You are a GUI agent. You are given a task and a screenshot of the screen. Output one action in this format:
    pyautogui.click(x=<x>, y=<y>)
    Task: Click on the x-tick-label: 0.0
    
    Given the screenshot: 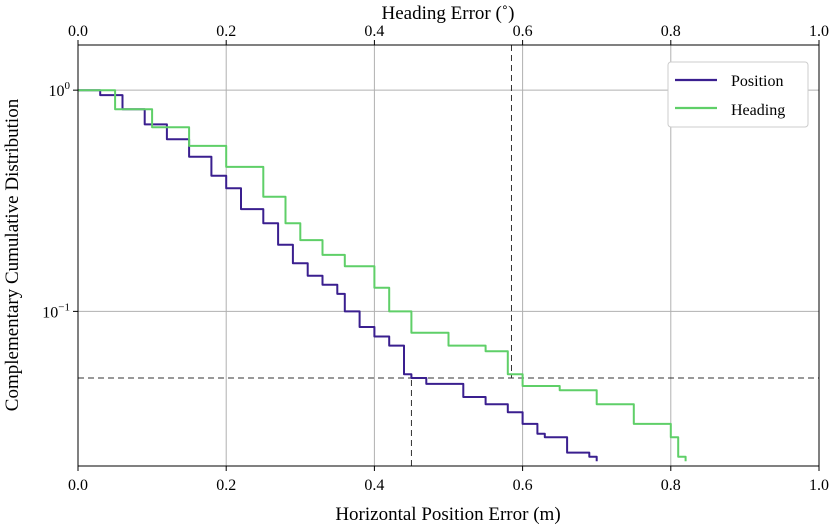 What is the action you would take?
    pyautogui.click(x=78, y=485)
    